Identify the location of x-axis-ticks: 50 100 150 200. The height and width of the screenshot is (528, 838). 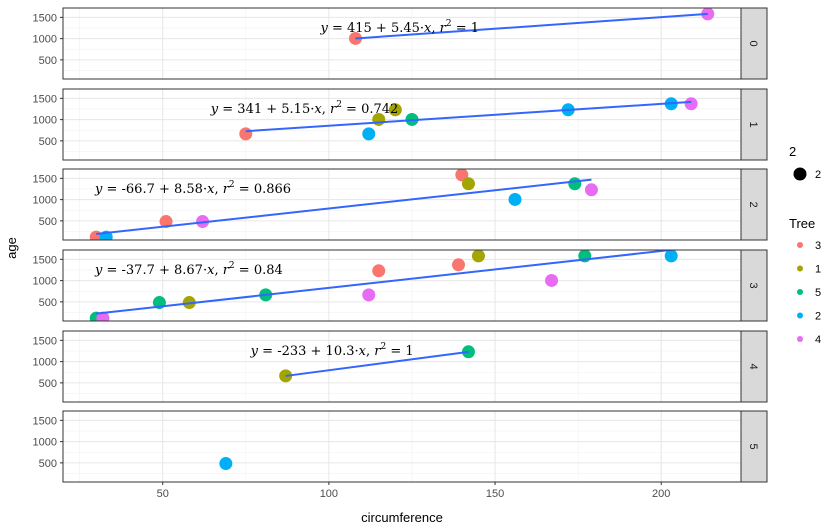
(413, 491).